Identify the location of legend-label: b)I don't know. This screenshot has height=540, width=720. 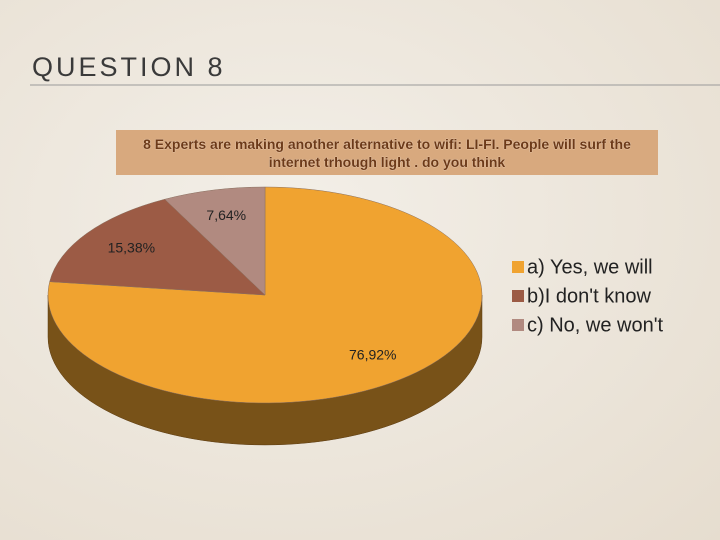
(589, 296).